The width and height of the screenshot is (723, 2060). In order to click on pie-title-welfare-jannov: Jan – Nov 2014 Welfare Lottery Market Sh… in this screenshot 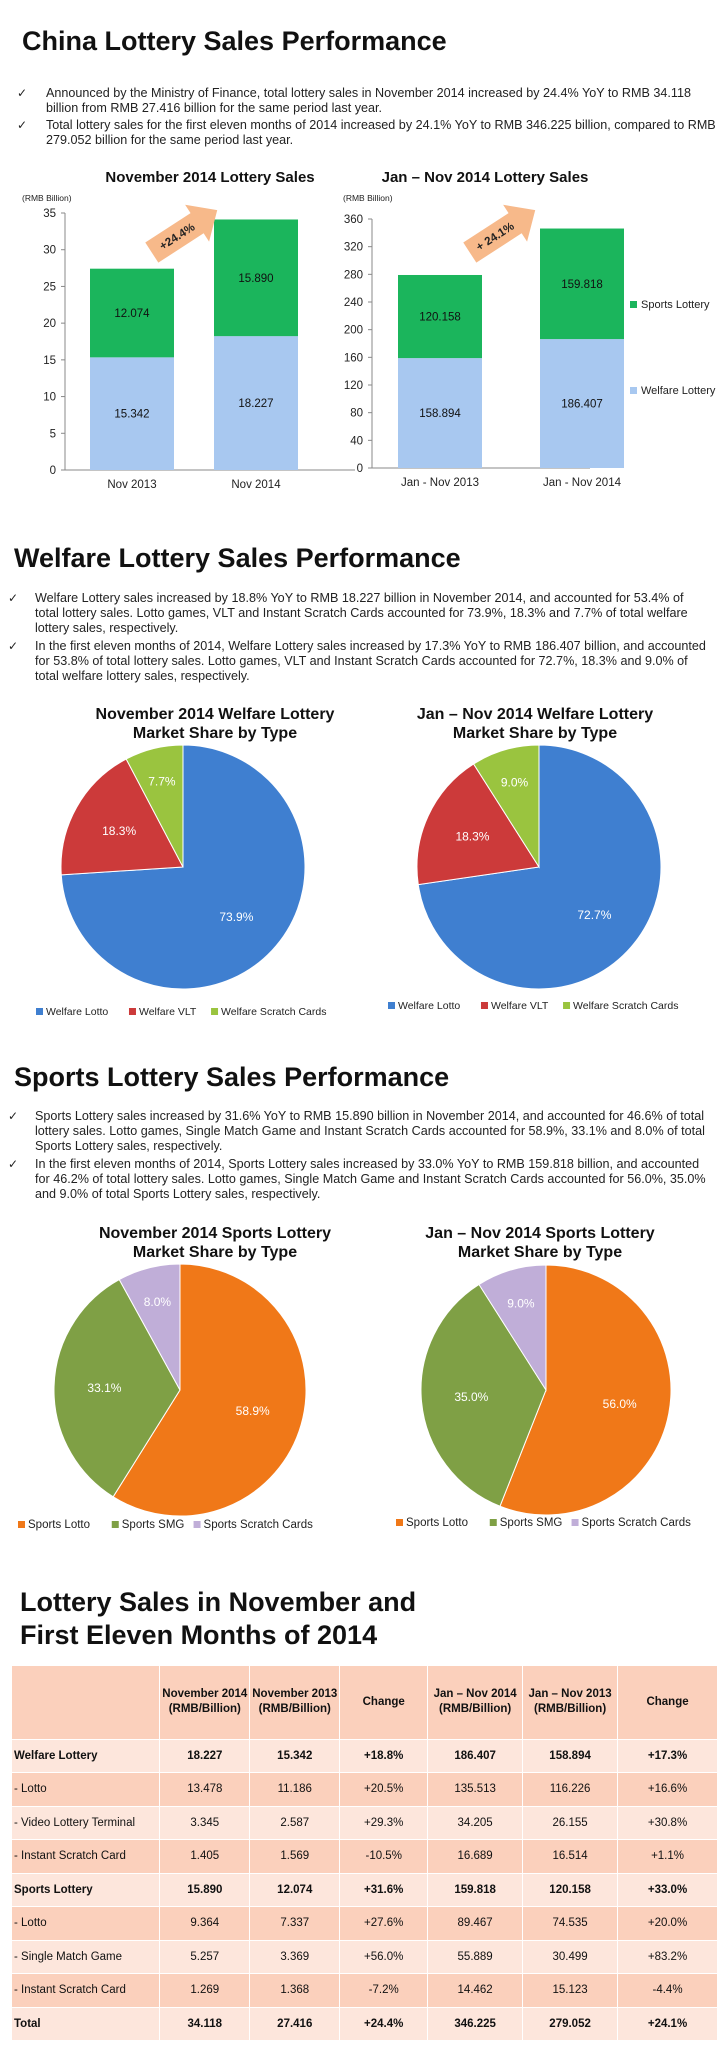, I will do `click(535, 724)`.